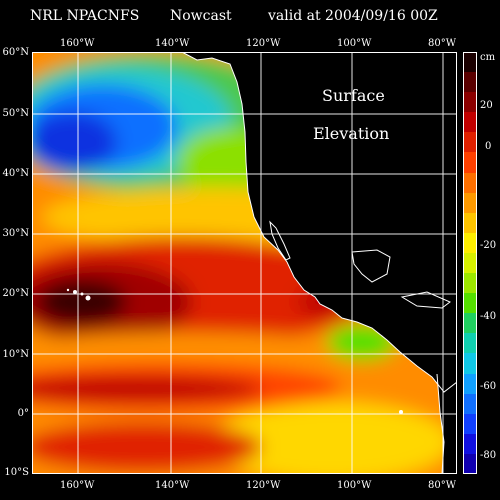 The image size is (500, 500). Describe the element at coordinates (351, 133) in the screenshot. I see `annotation-elevation: Elevation` at that location.